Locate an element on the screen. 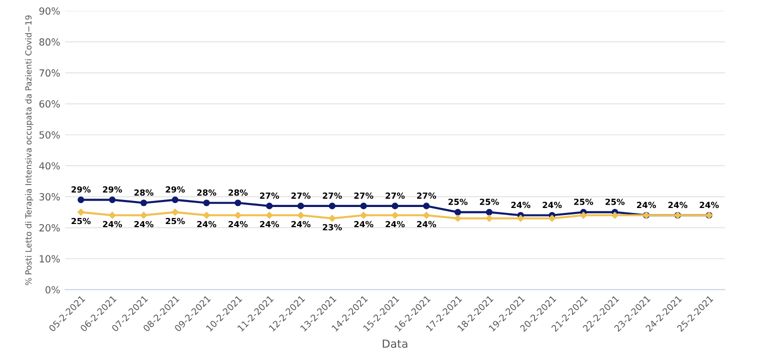  data-label: 23% is located at coordinates (332, 227).